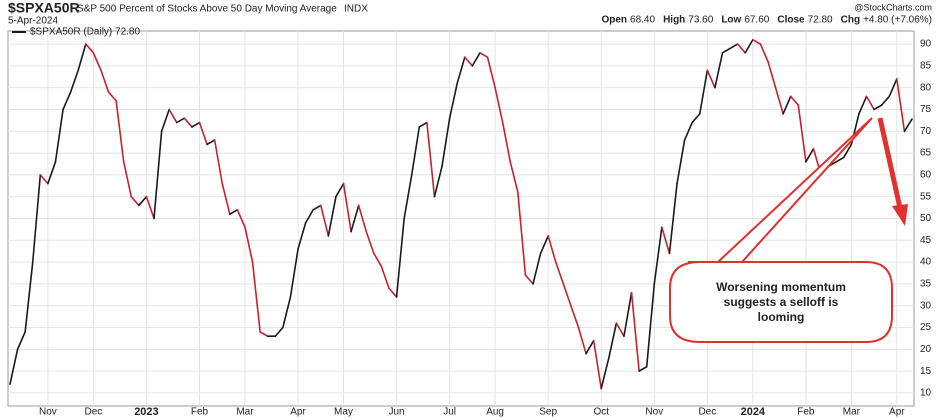 This screenshot has height=420, width=936. Describe the element at coordinates (926, 196) in the screenshot. I see `y-tick-label: 55` at that location.